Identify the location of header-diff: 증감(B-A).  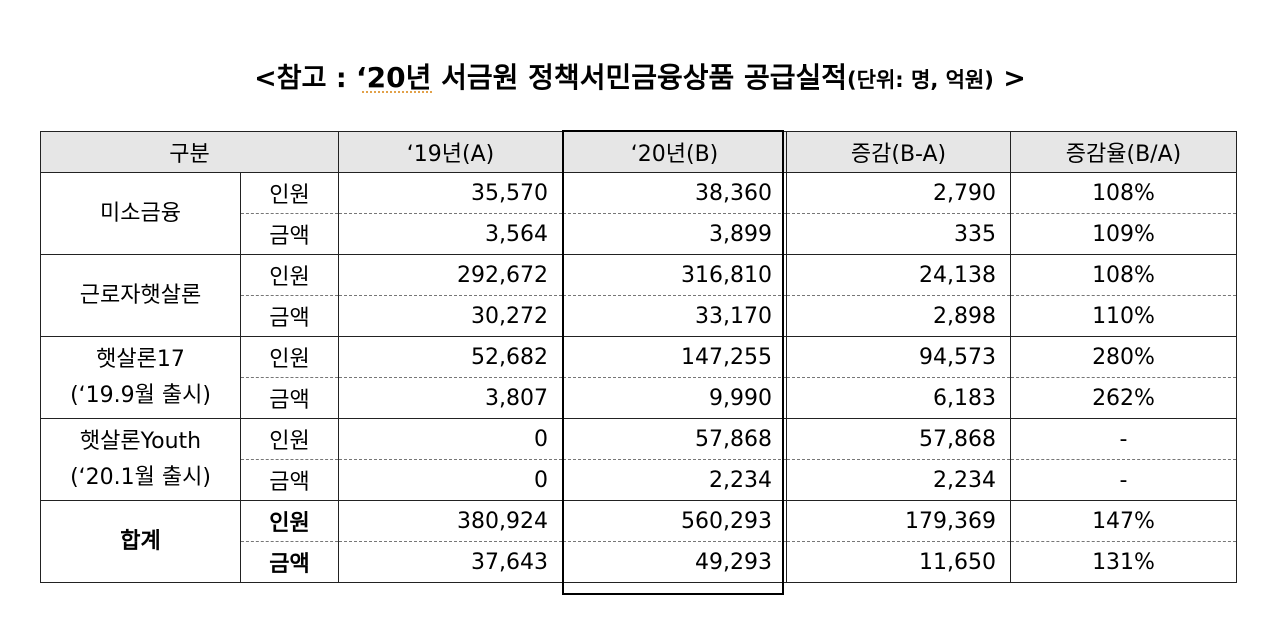
(899, 152).